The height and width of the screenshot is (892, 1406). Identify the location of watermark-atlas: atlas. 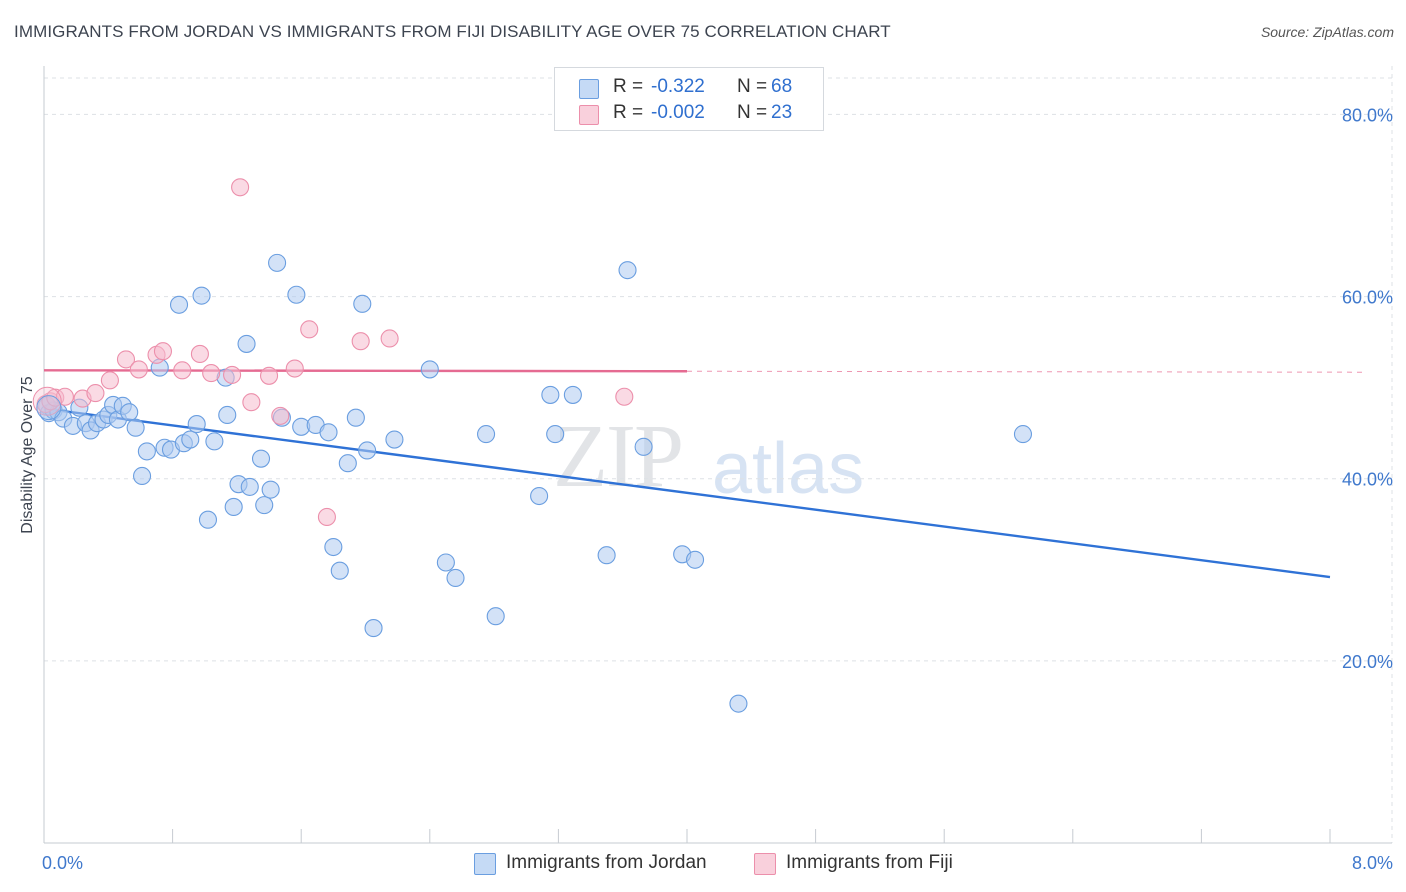
(788, 469).